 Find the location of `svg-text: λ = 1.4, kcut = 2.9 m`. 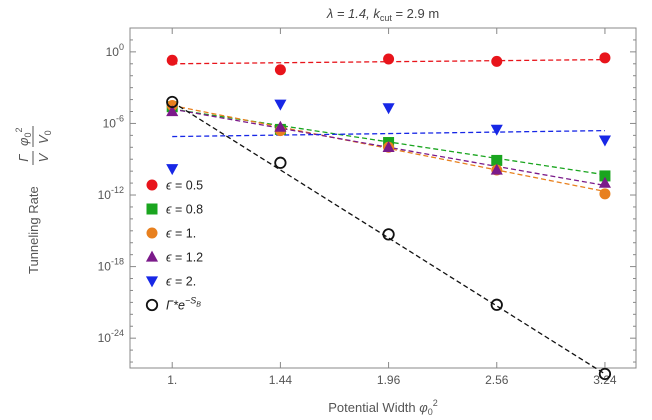

svg-text: λ = 1.4, kcut = 2.9 m is located at coordinates (382, 14).